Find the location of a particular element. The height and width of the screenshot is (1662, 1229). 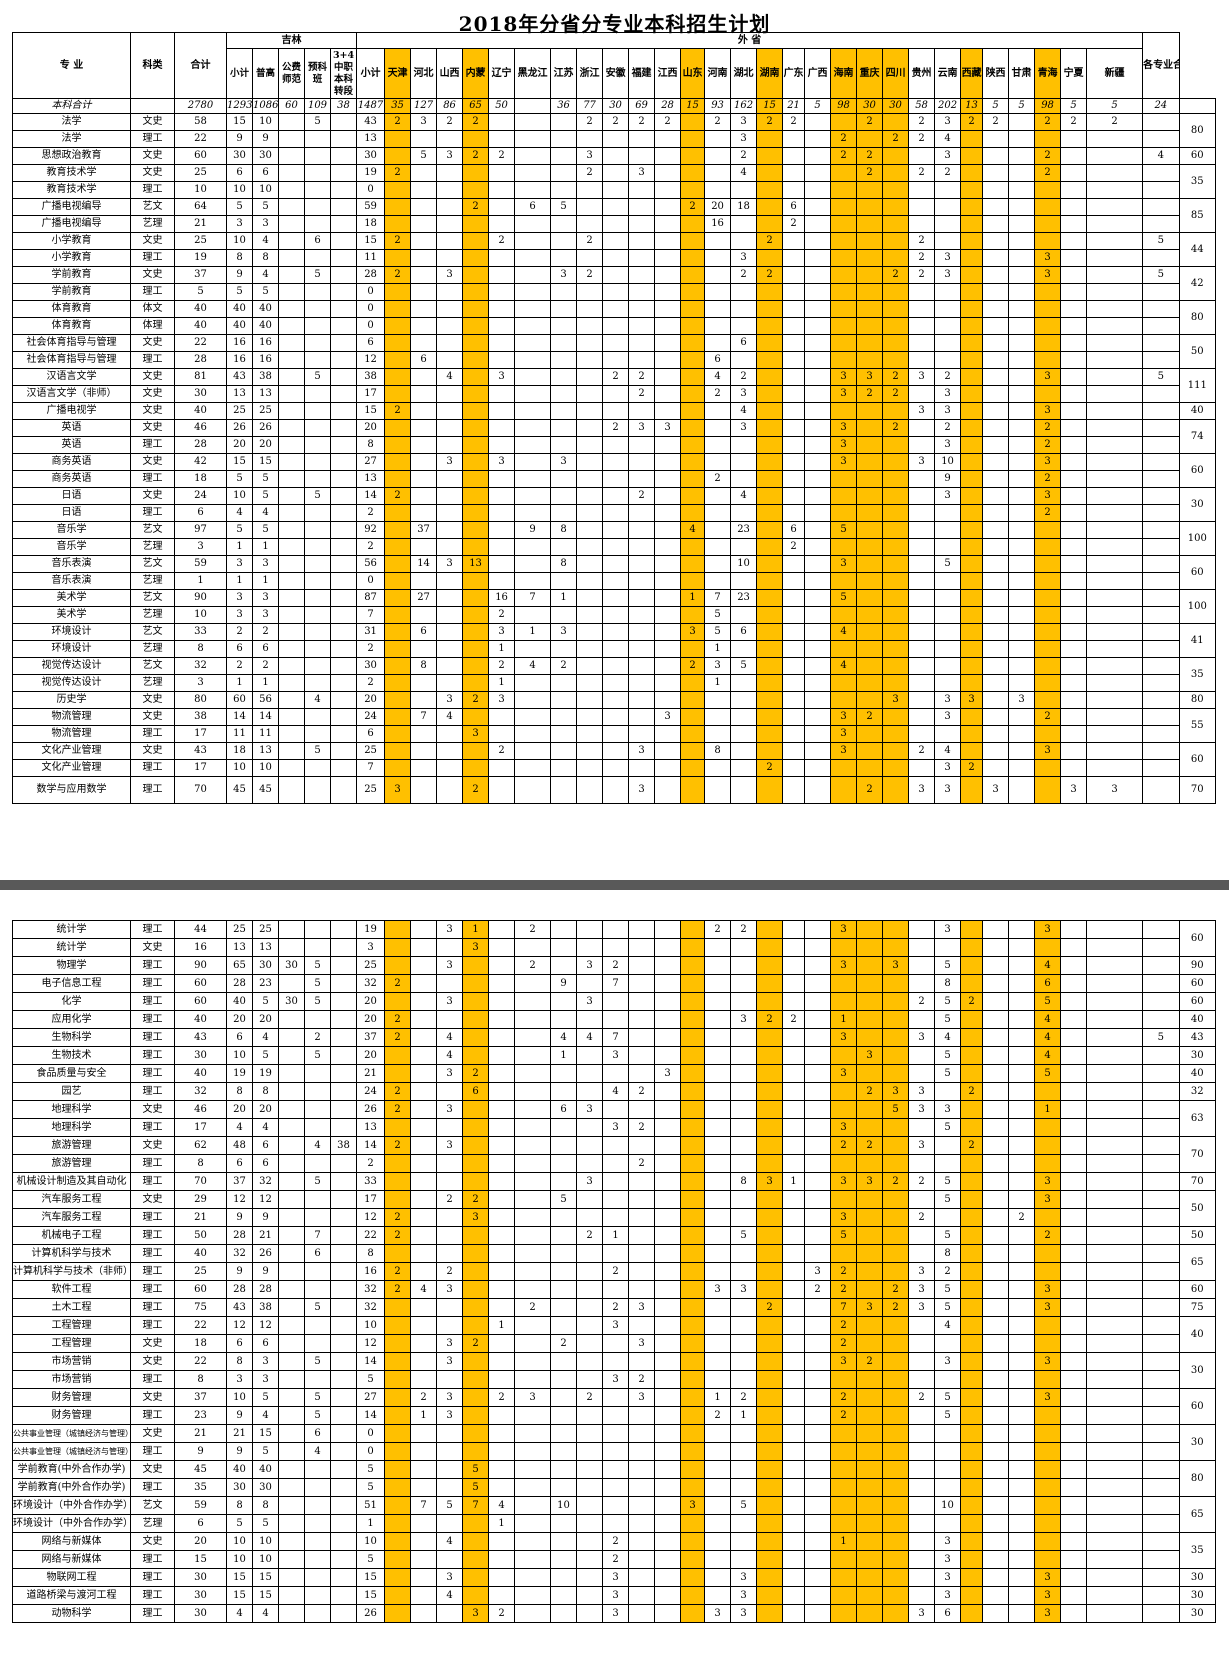

major-name: 音乐学 is located at coordinates (71, 547).